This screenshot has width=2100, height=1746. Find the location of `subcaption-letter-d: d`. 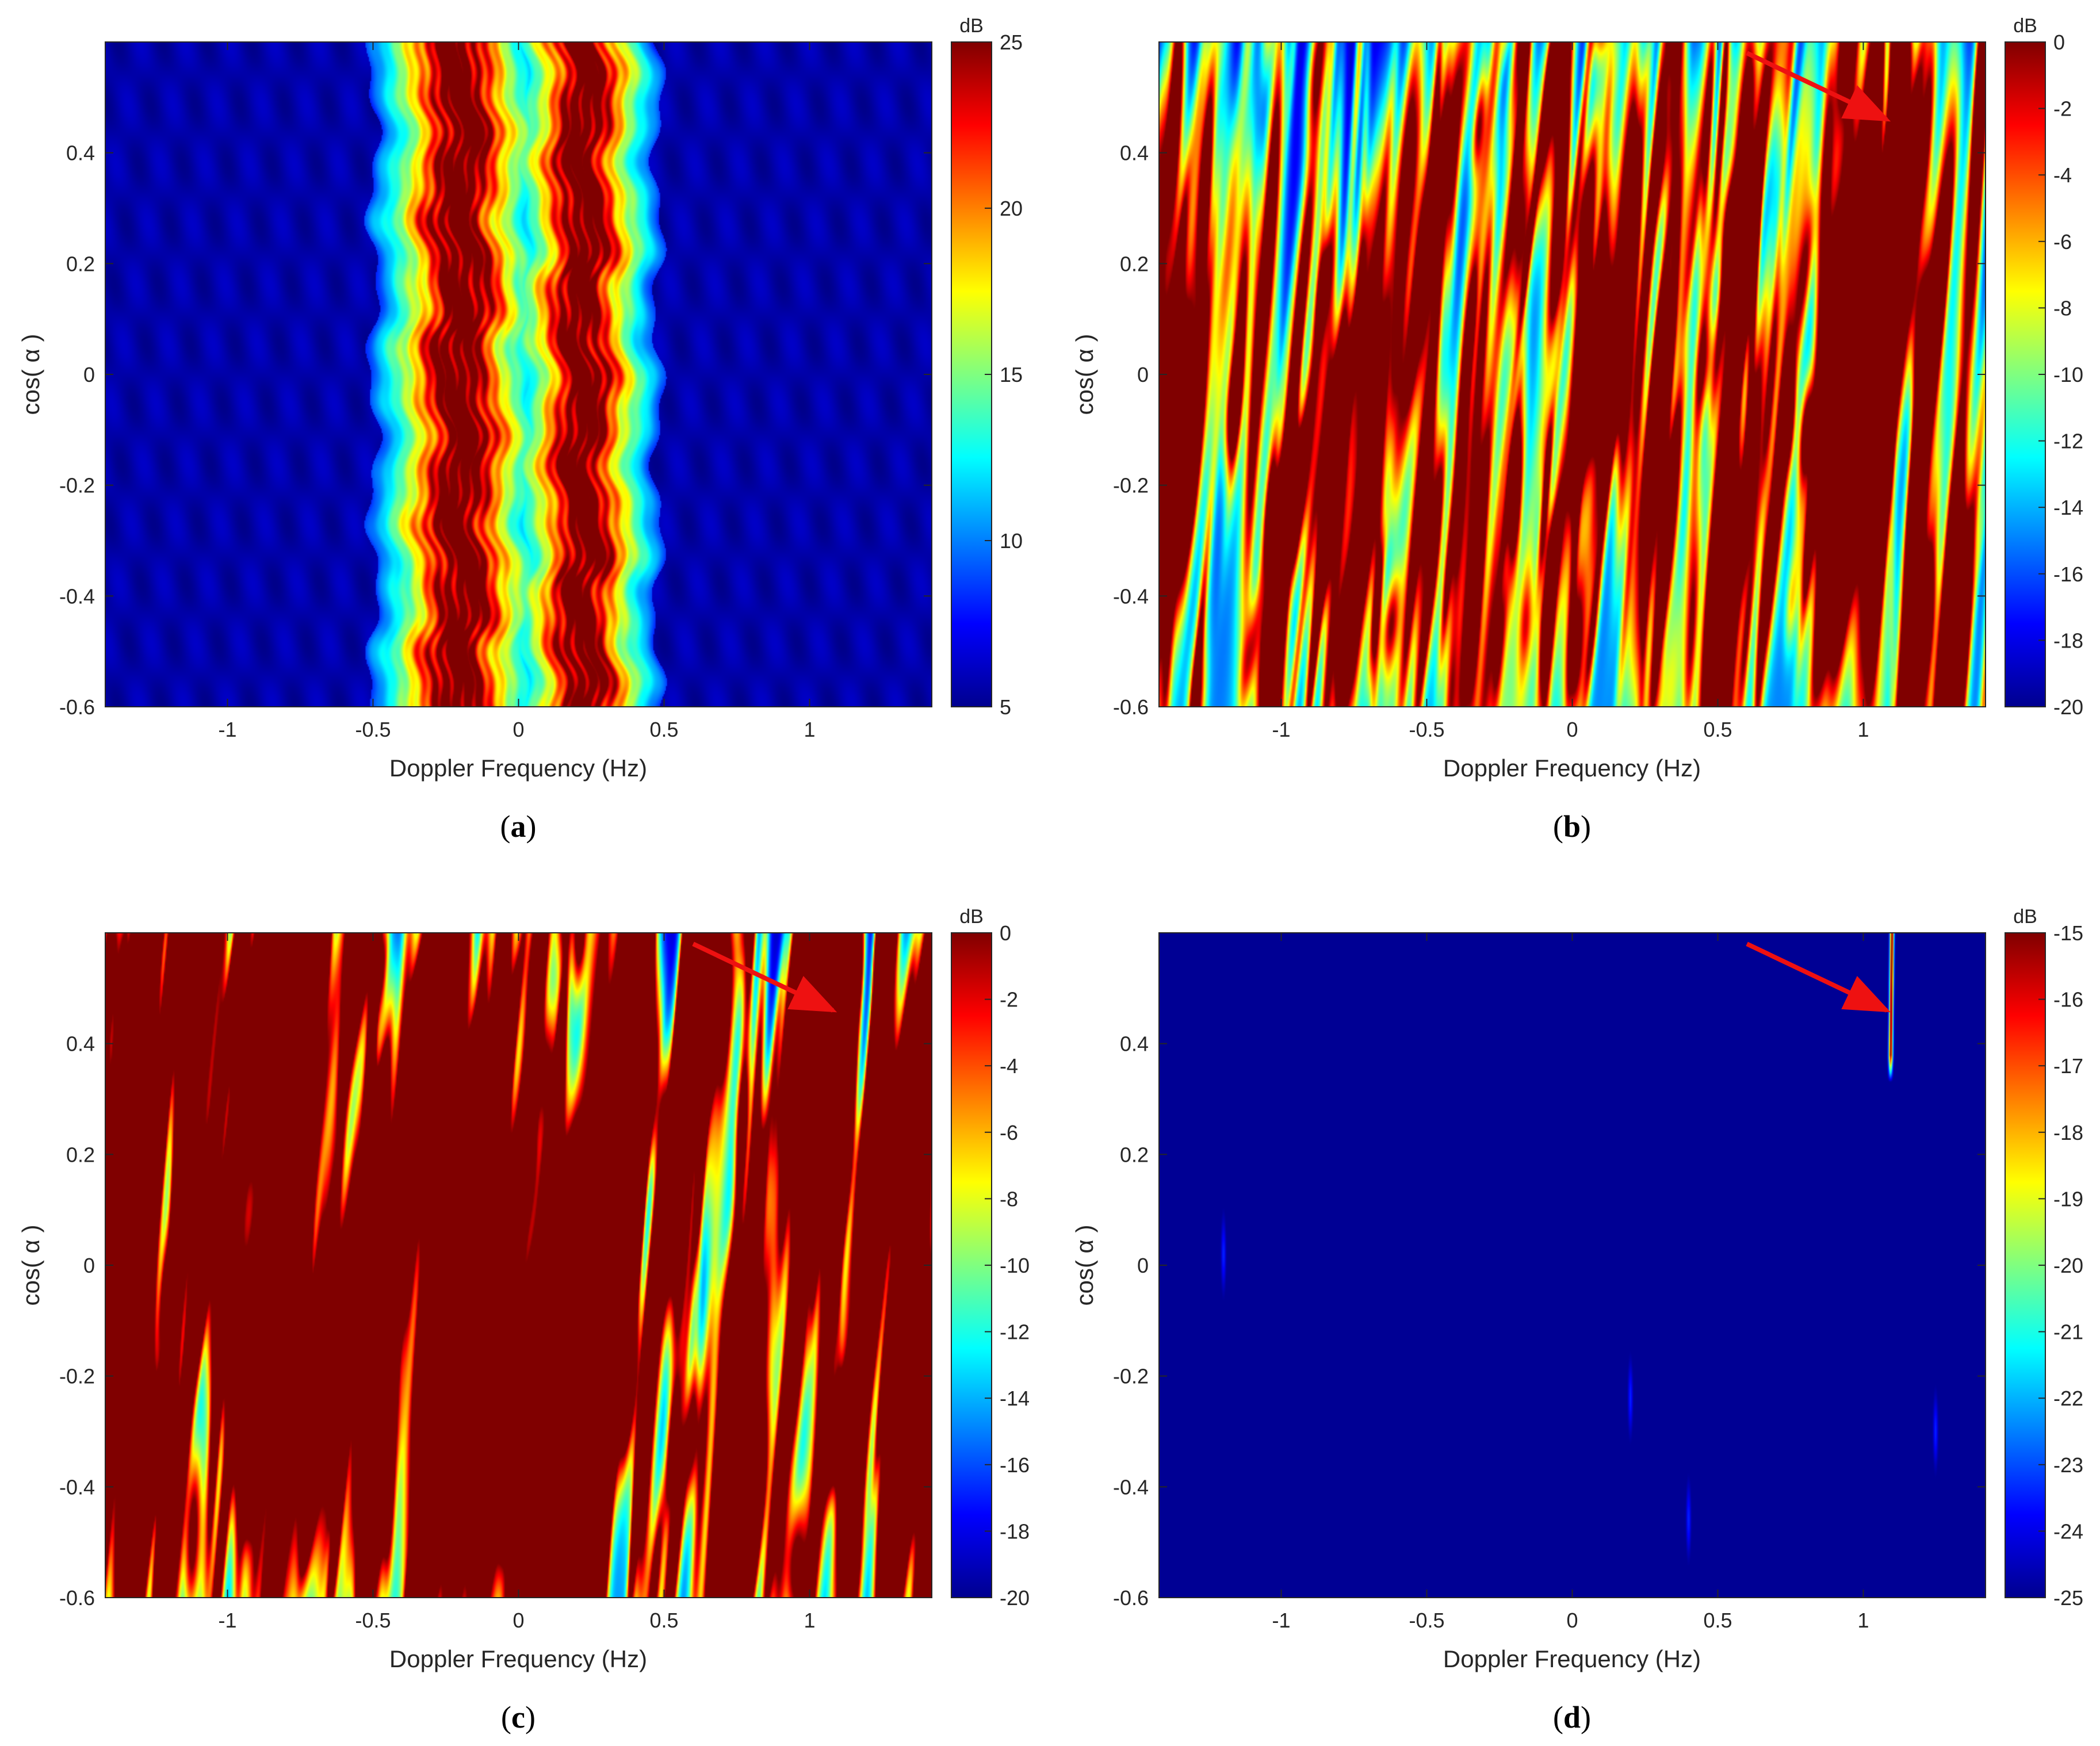

subcaption-letter-d: d is located at coordinates (1572, 1717).